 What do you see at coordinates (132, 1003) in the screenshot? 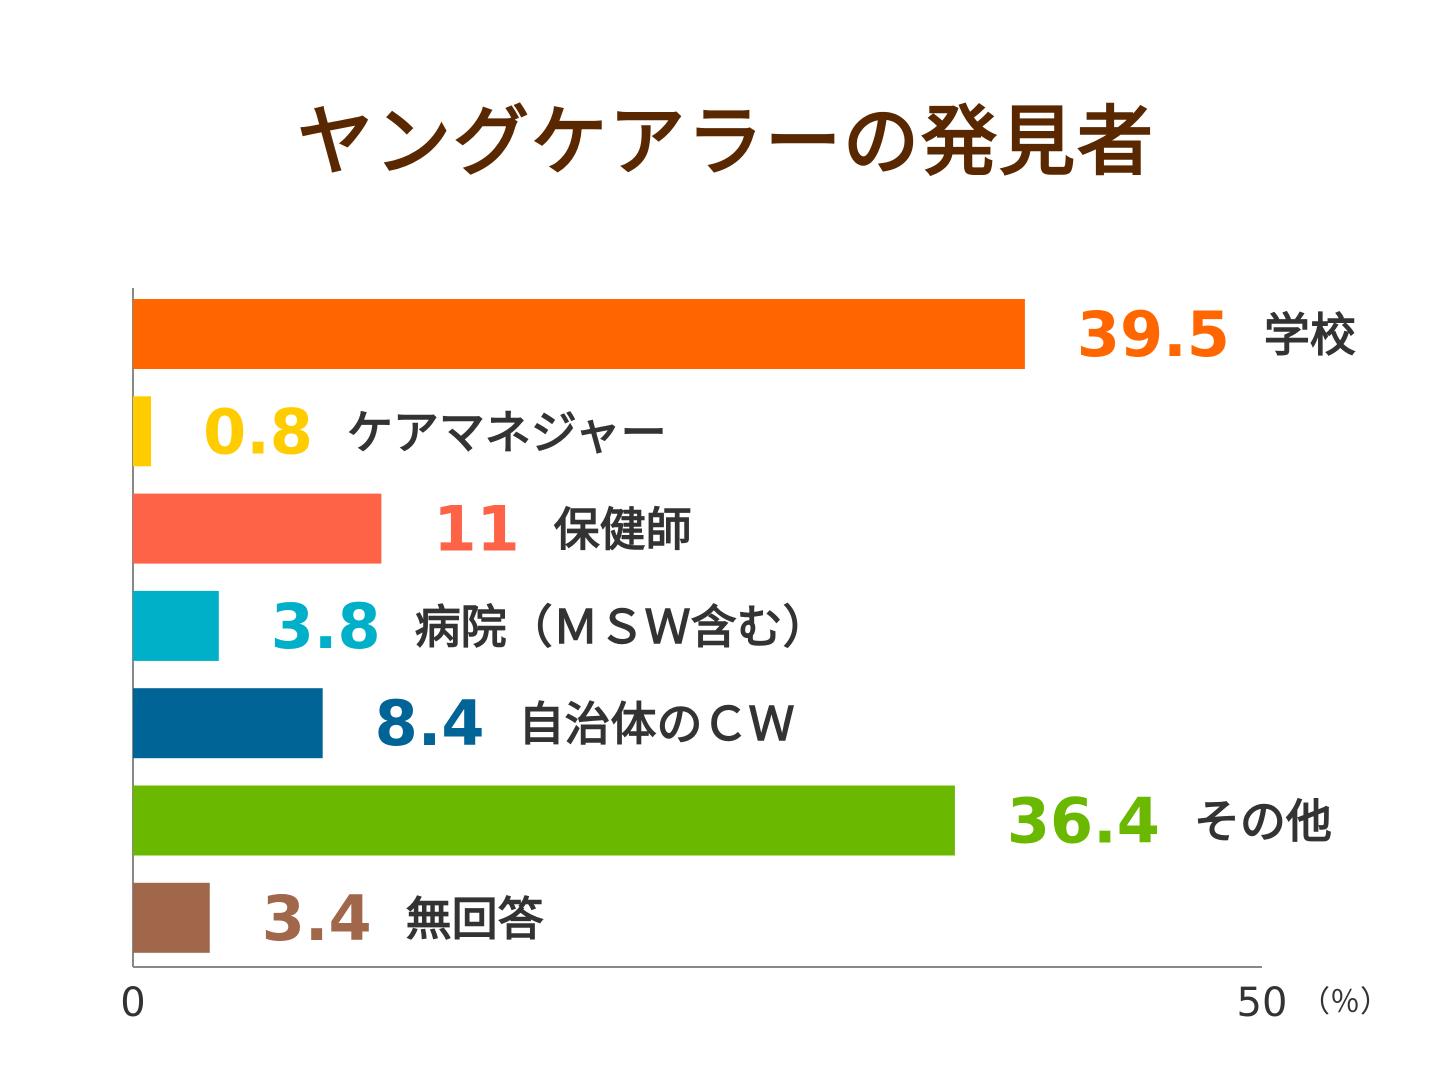
I see `x-tick-label-min: 0` at bounding box center [132, 1003].